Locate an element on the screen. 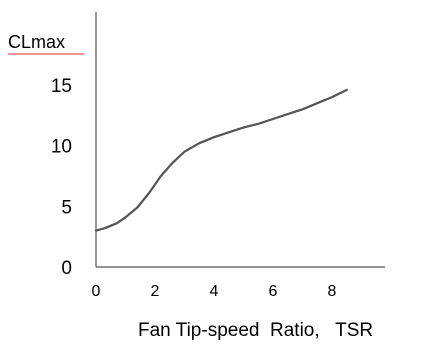 This screenshot has height=345, width=429. y-axis-title: CLmax is located at coordinates (36, 42).